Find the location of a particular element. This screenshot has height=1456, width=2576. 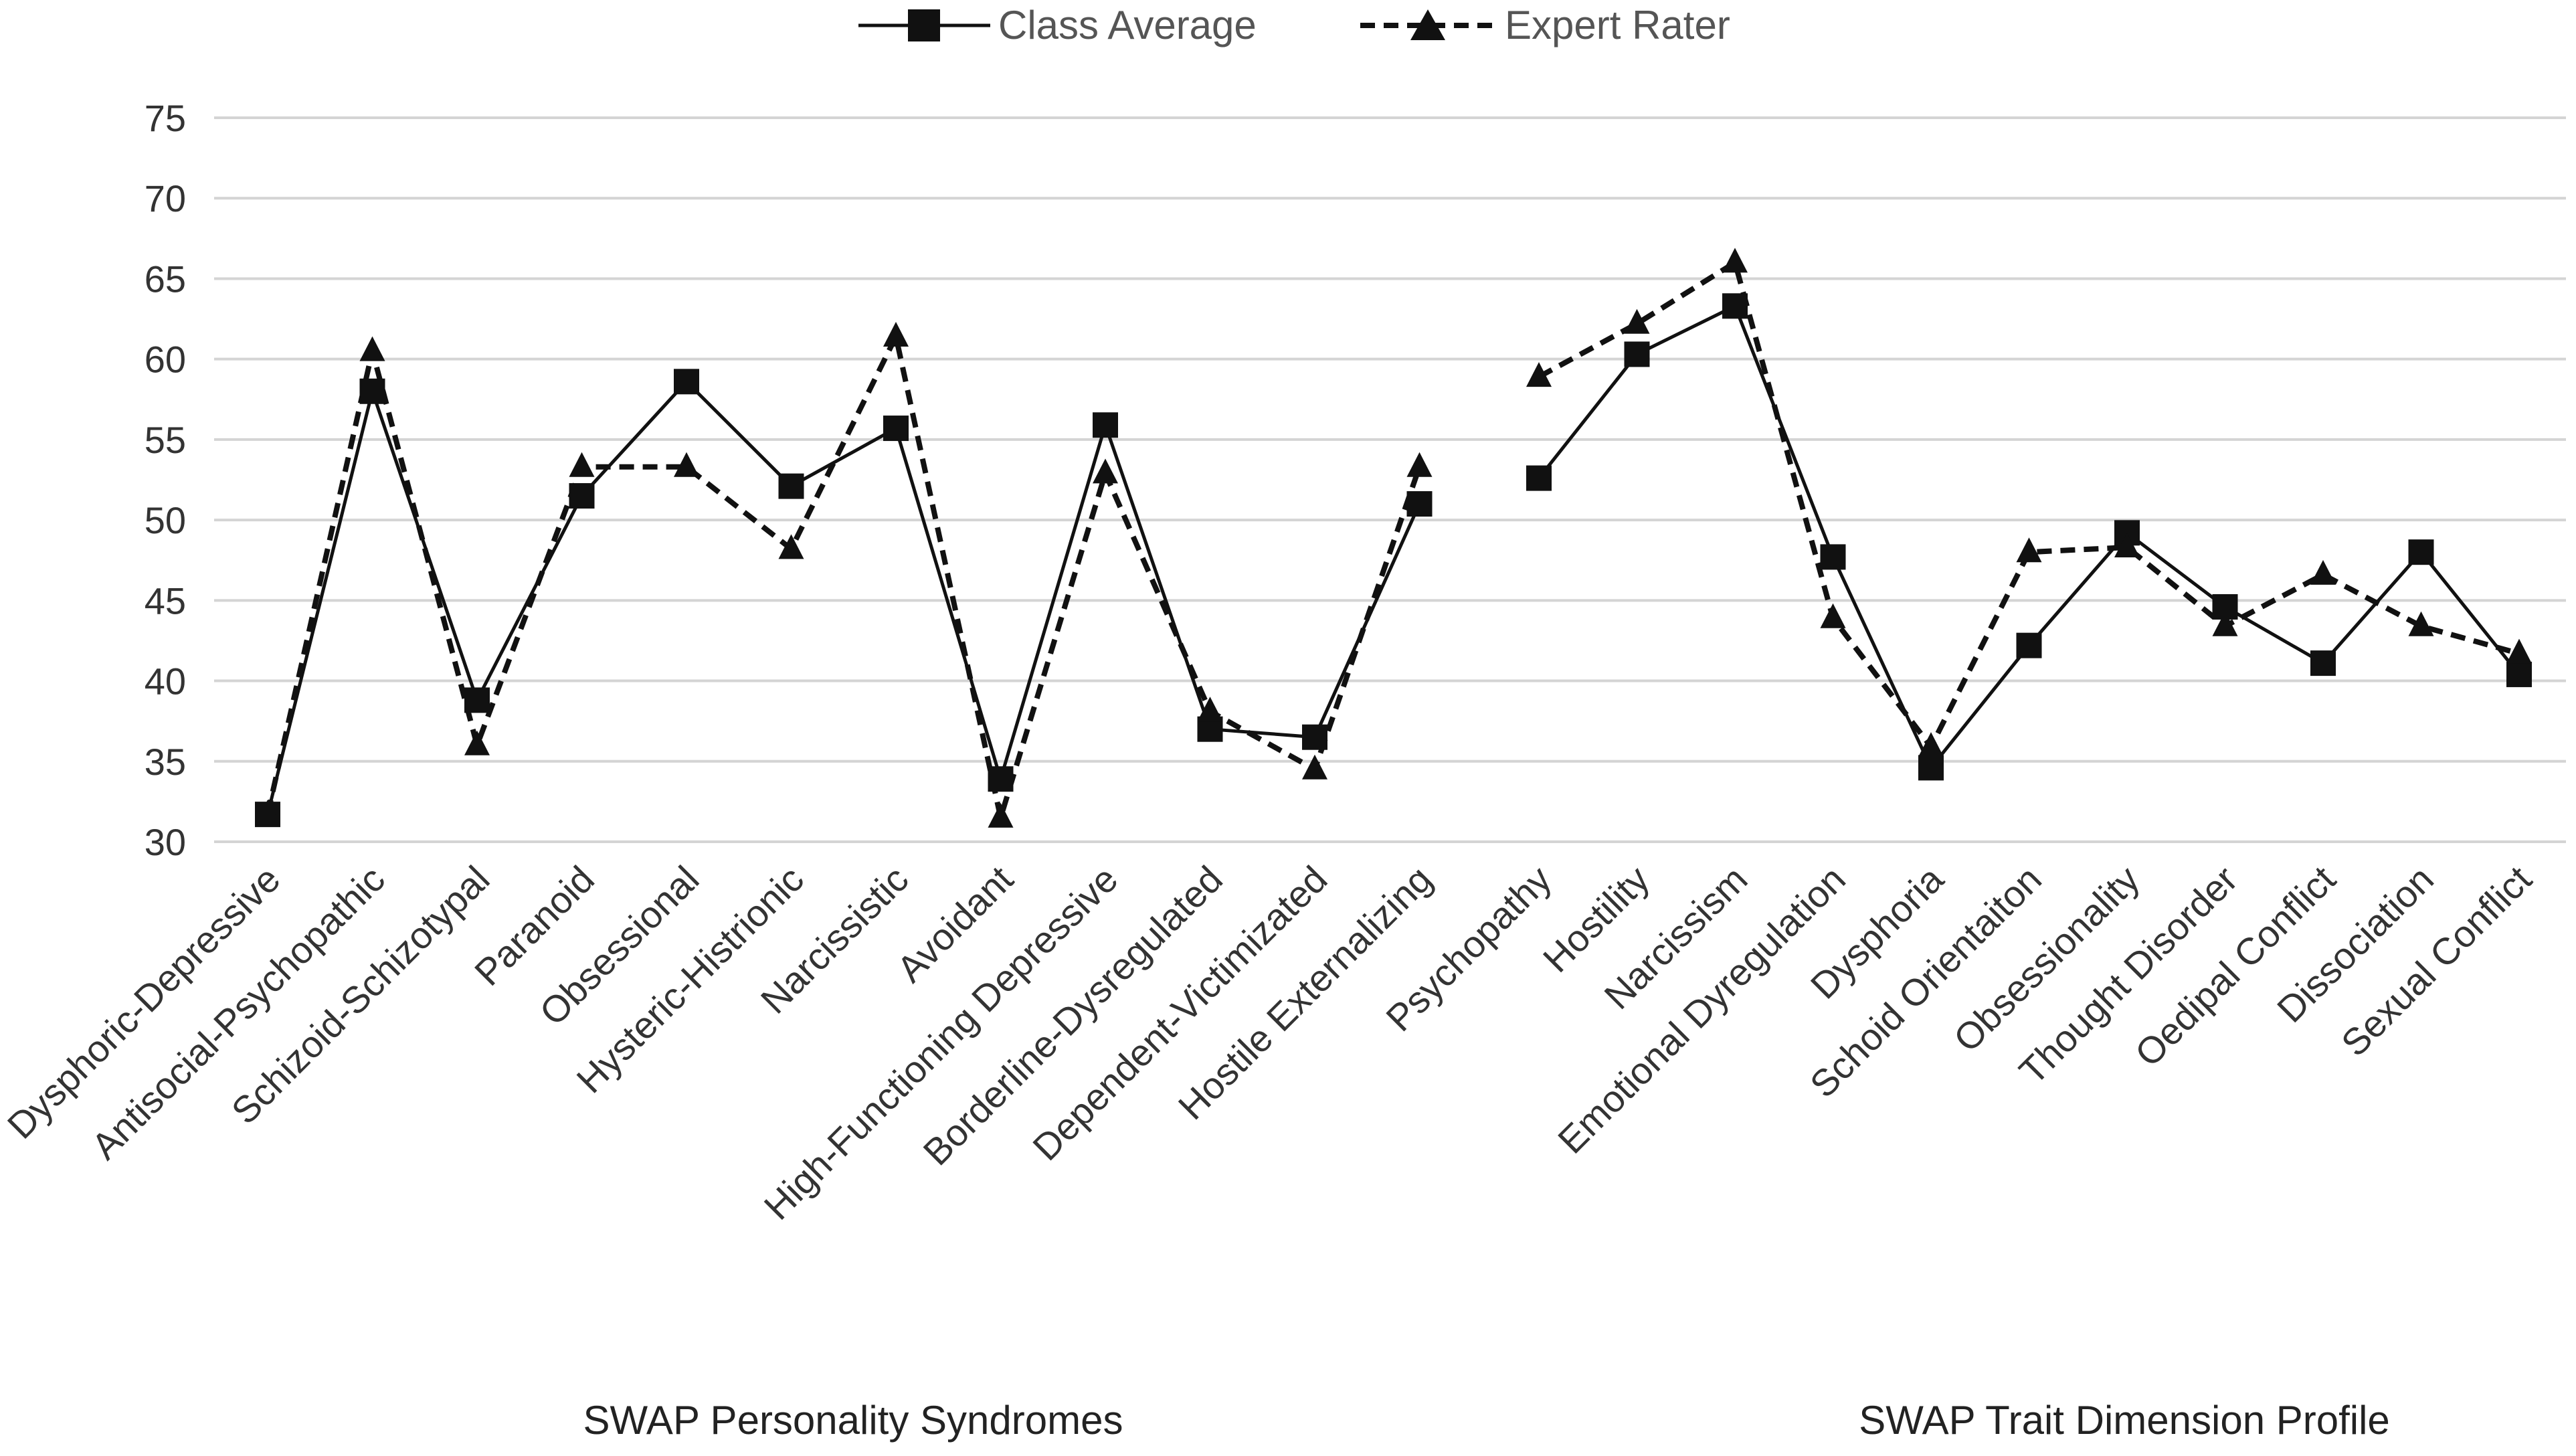

point-class-average-antisocial-psychopathic is located at coordinates (372, 391).